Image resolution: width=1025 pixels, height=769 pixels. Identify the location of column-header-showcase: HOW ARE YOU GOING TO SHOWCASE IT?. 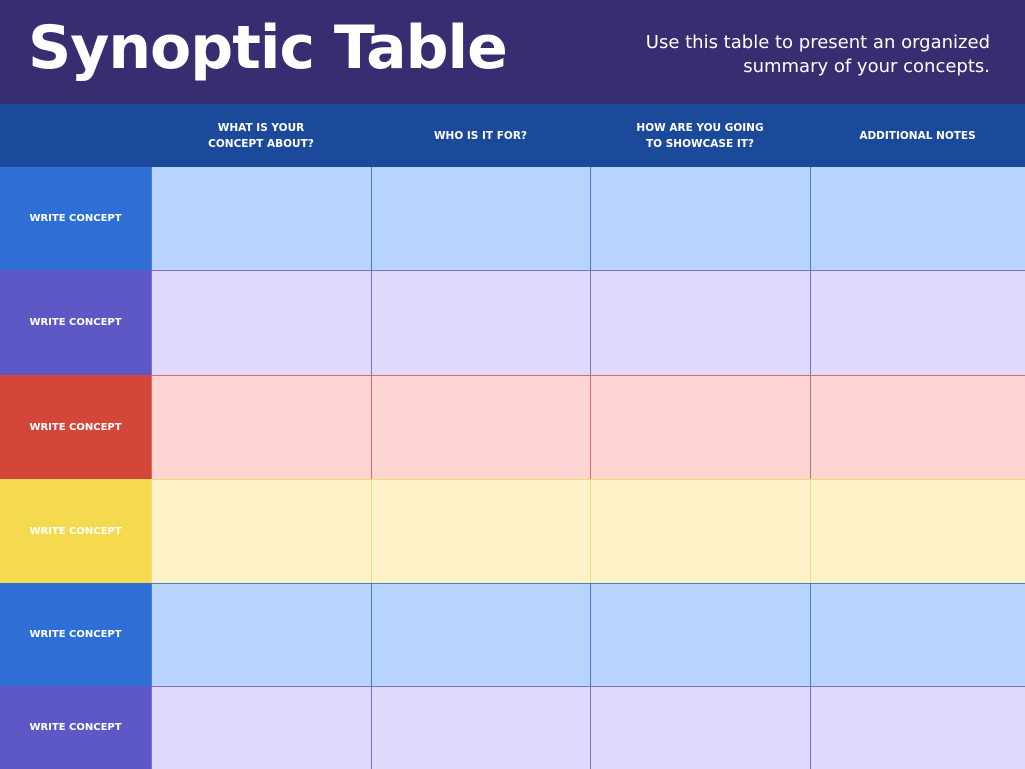
(700, 135).